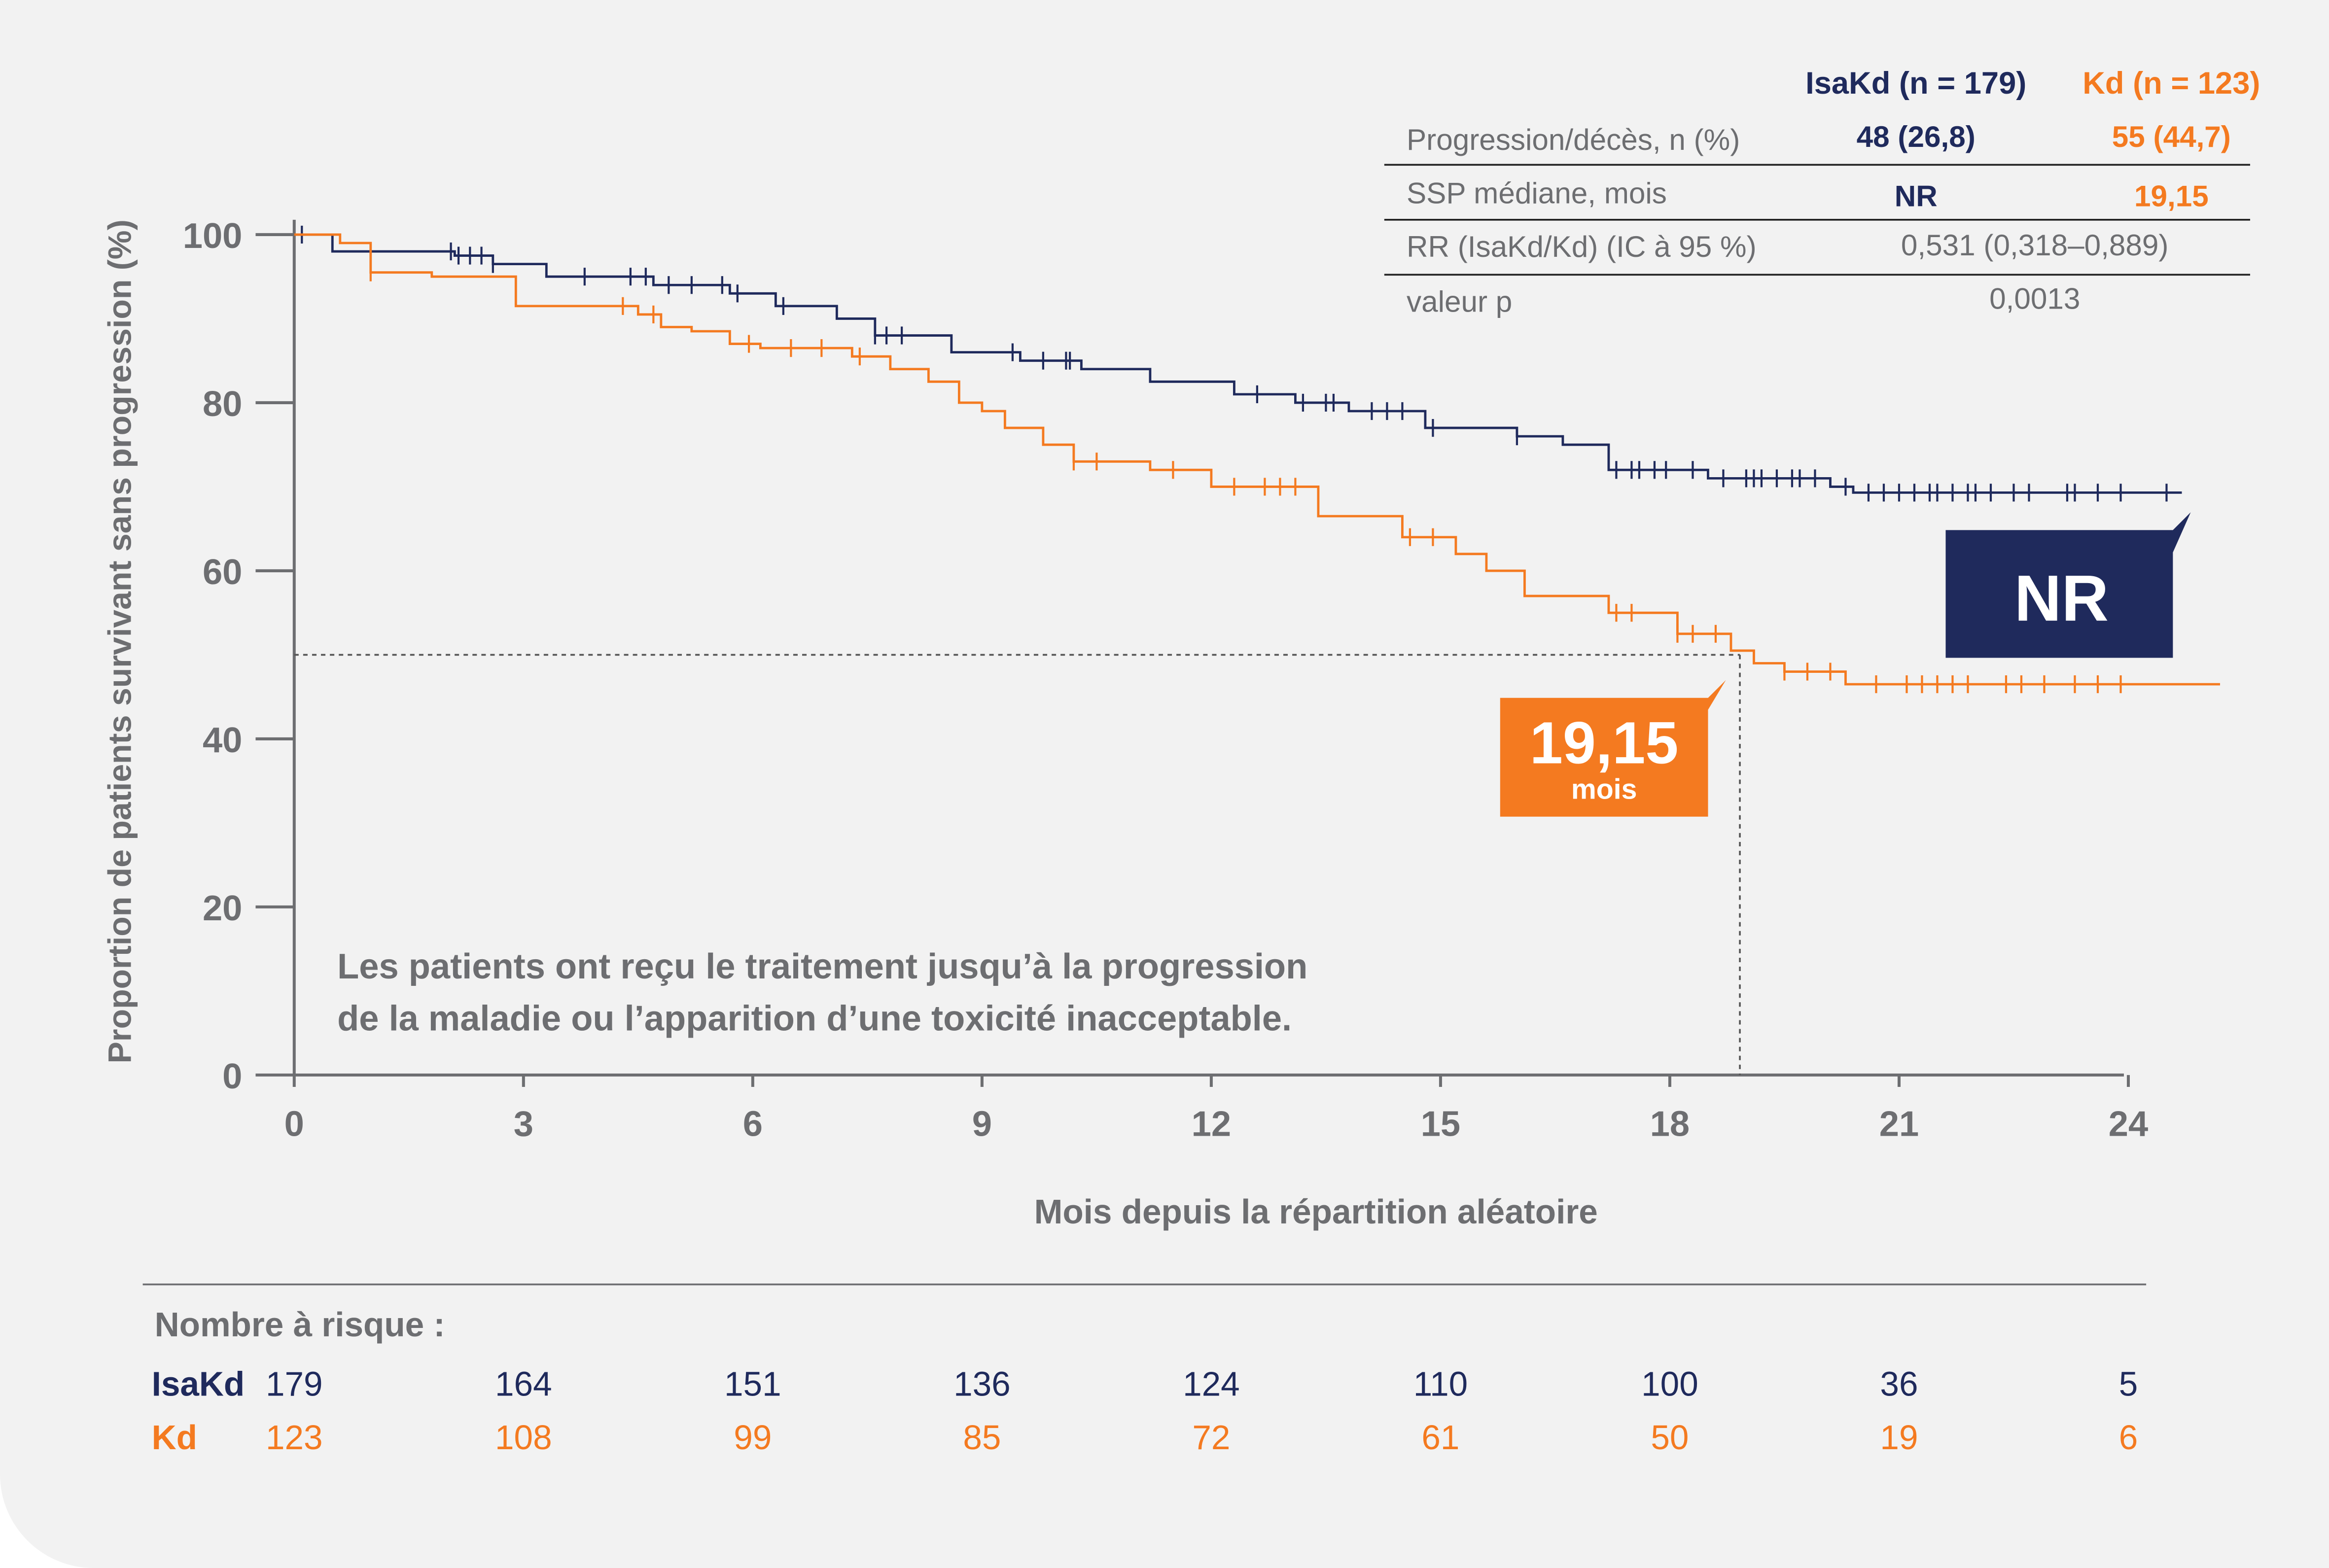 This screenshot has width=2329, height=1568. Describe the element at coordinates (1211, 1437) in the screenshot. I see `risk-value-kd: 72` at that location.